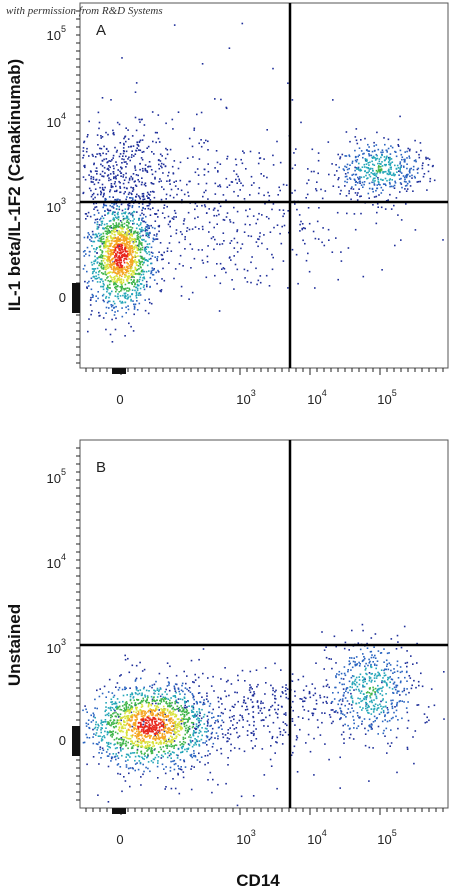 The width and height of the screenshot is (450, 895). What do you see at coordinates (63, 29) in the screenshot?
I see `tick-exponent: 5` at bounding box center [63, 29].